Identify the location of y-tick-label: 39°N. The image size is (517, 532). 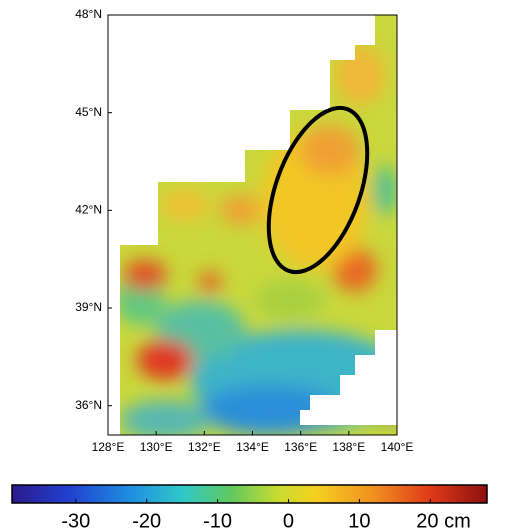
(88, 307).